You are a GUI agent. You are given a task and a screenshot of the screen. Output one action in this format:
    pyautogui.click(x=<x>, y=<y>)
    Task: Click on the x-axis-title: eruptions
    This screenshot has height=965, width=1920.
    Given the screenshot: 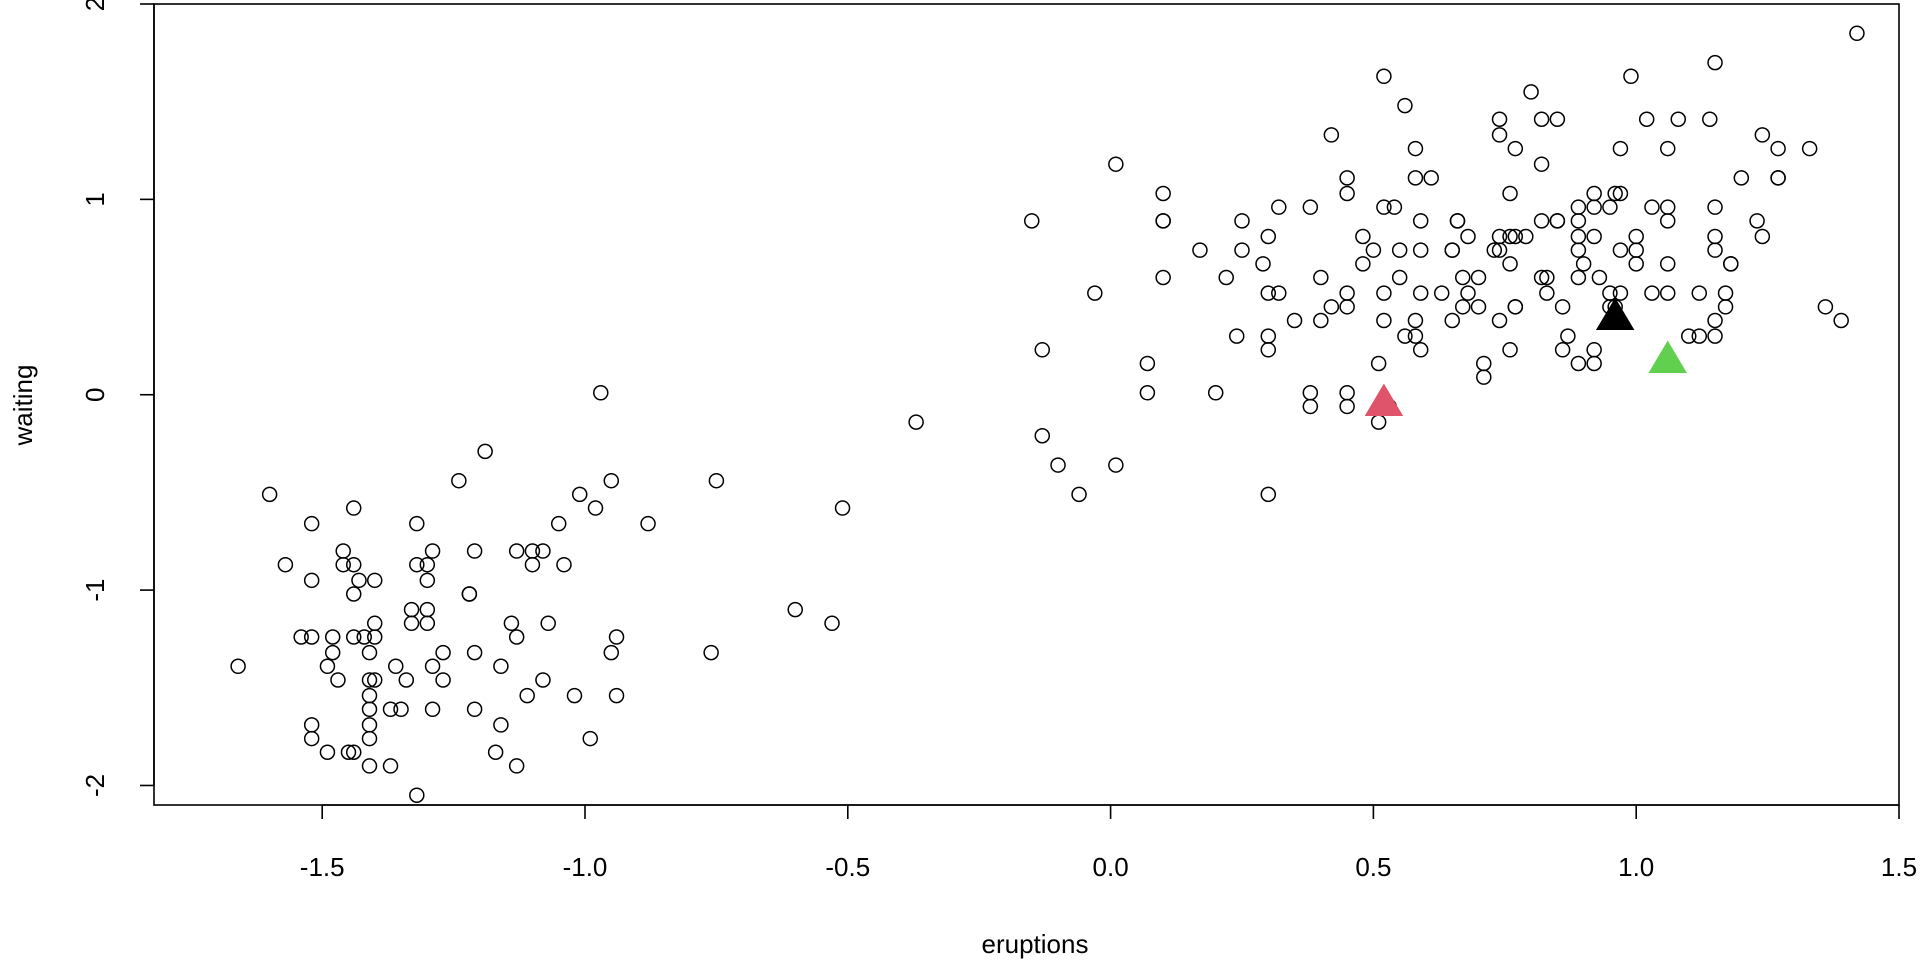 What is the action you would take?
    pyautogui.click(x=1035, y=944)
    